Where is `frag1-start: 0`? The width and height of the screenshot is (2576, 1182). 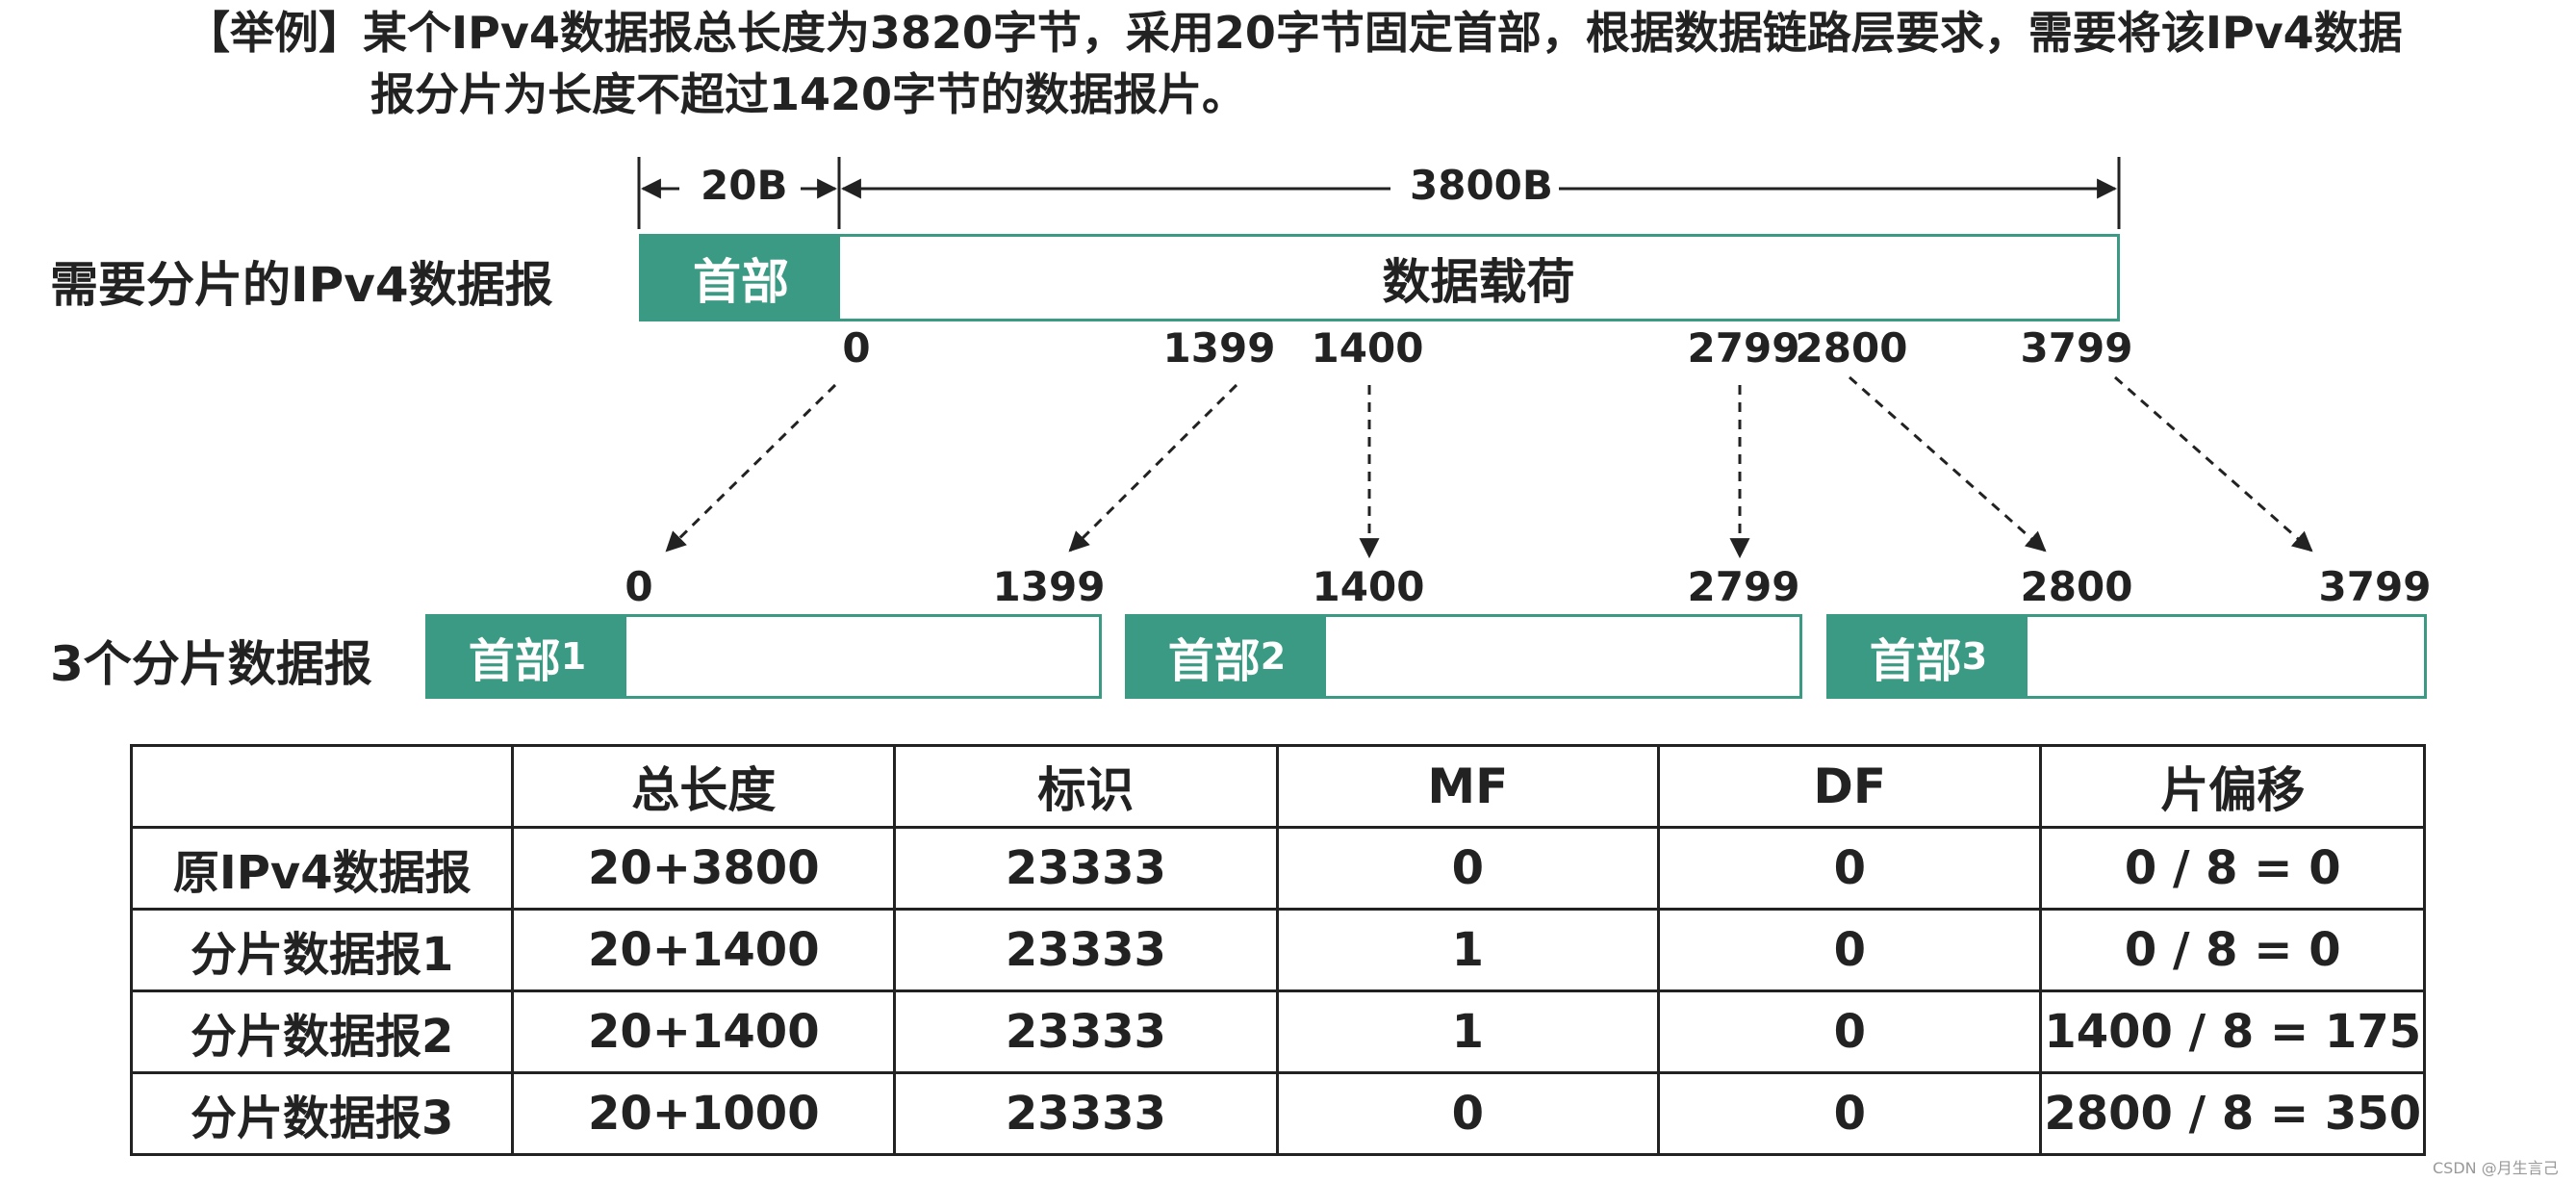 frag1-start: 0 is located at coordinates (639, 586).